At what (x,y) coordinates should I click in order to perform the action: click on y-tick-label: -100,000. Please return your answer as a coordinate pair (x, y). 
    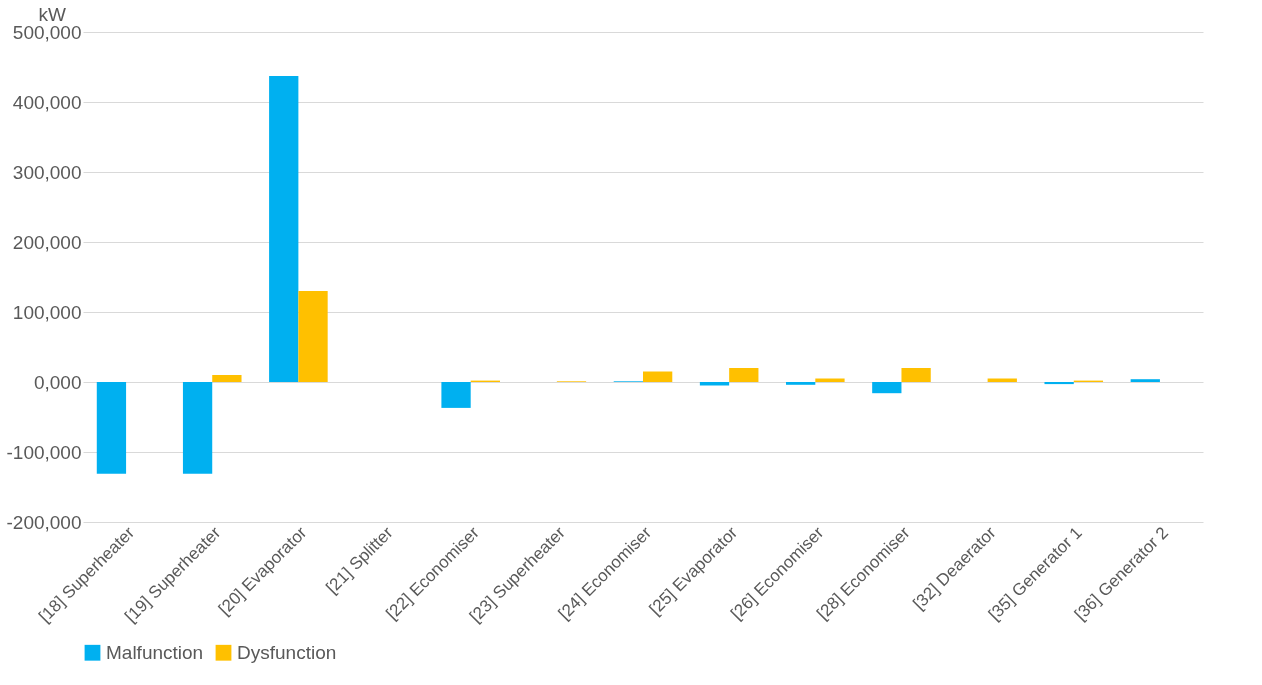
    Looking at the image, I should click on (44, 452).